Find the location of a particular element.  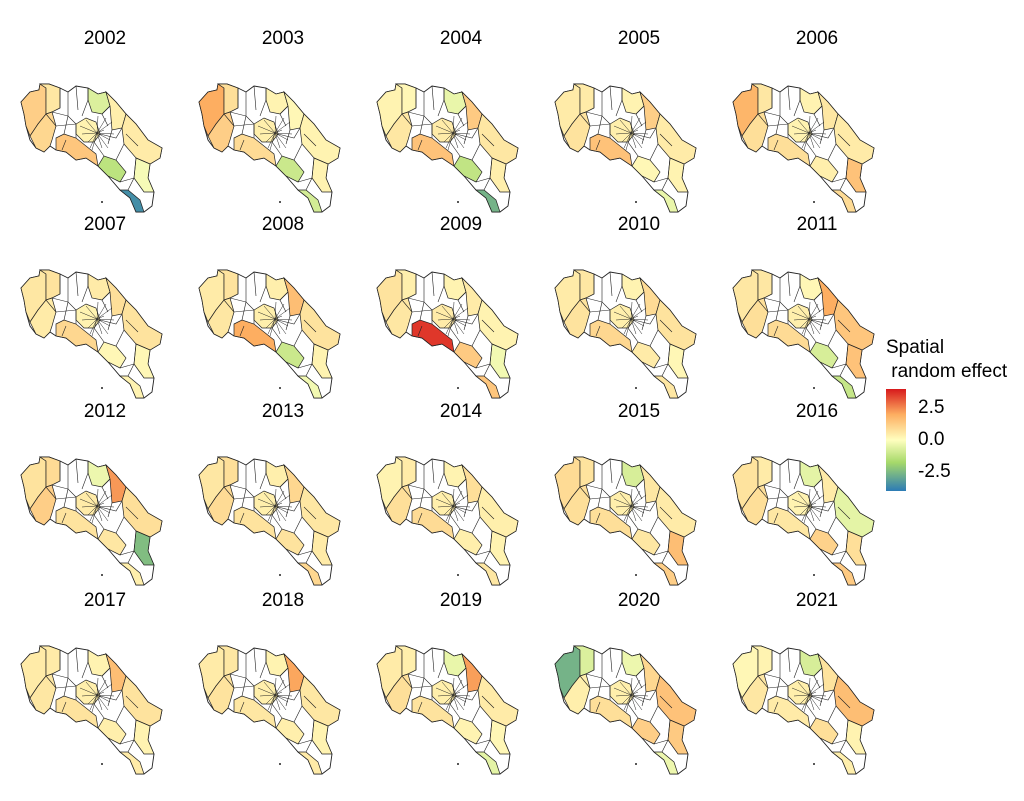

panel-year-label: 2005 is located at coordinates (639, 38).